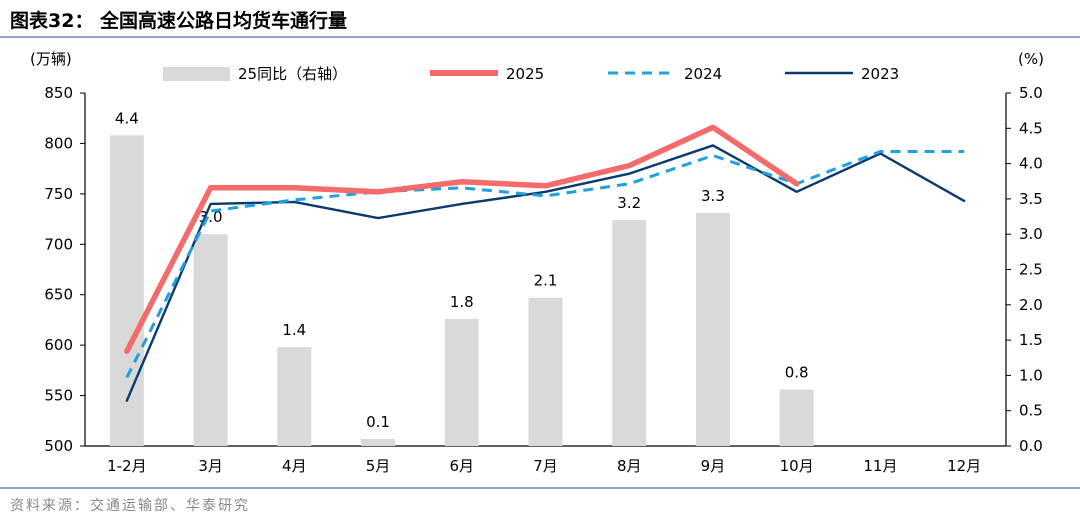  What do you see at coordinates (1031, 375) in the screenshot?
I see `right-tick-label: 1.0` at bounding box center [1031, 375].